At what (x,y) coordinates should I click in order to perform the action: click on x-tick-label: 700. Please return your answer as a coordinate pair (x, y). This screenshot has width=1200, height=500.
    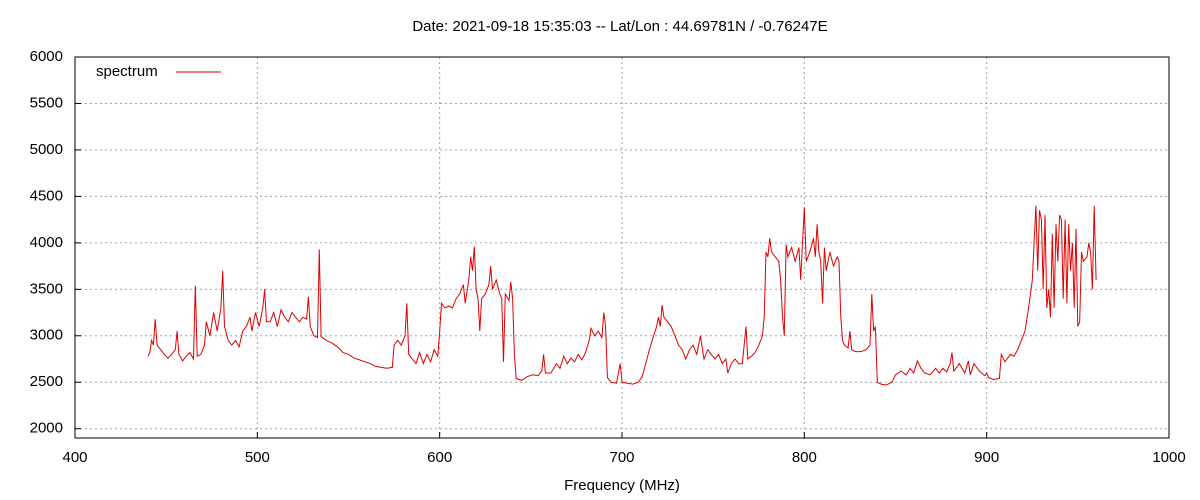
    Looking at the image, I should click on (621, 457).